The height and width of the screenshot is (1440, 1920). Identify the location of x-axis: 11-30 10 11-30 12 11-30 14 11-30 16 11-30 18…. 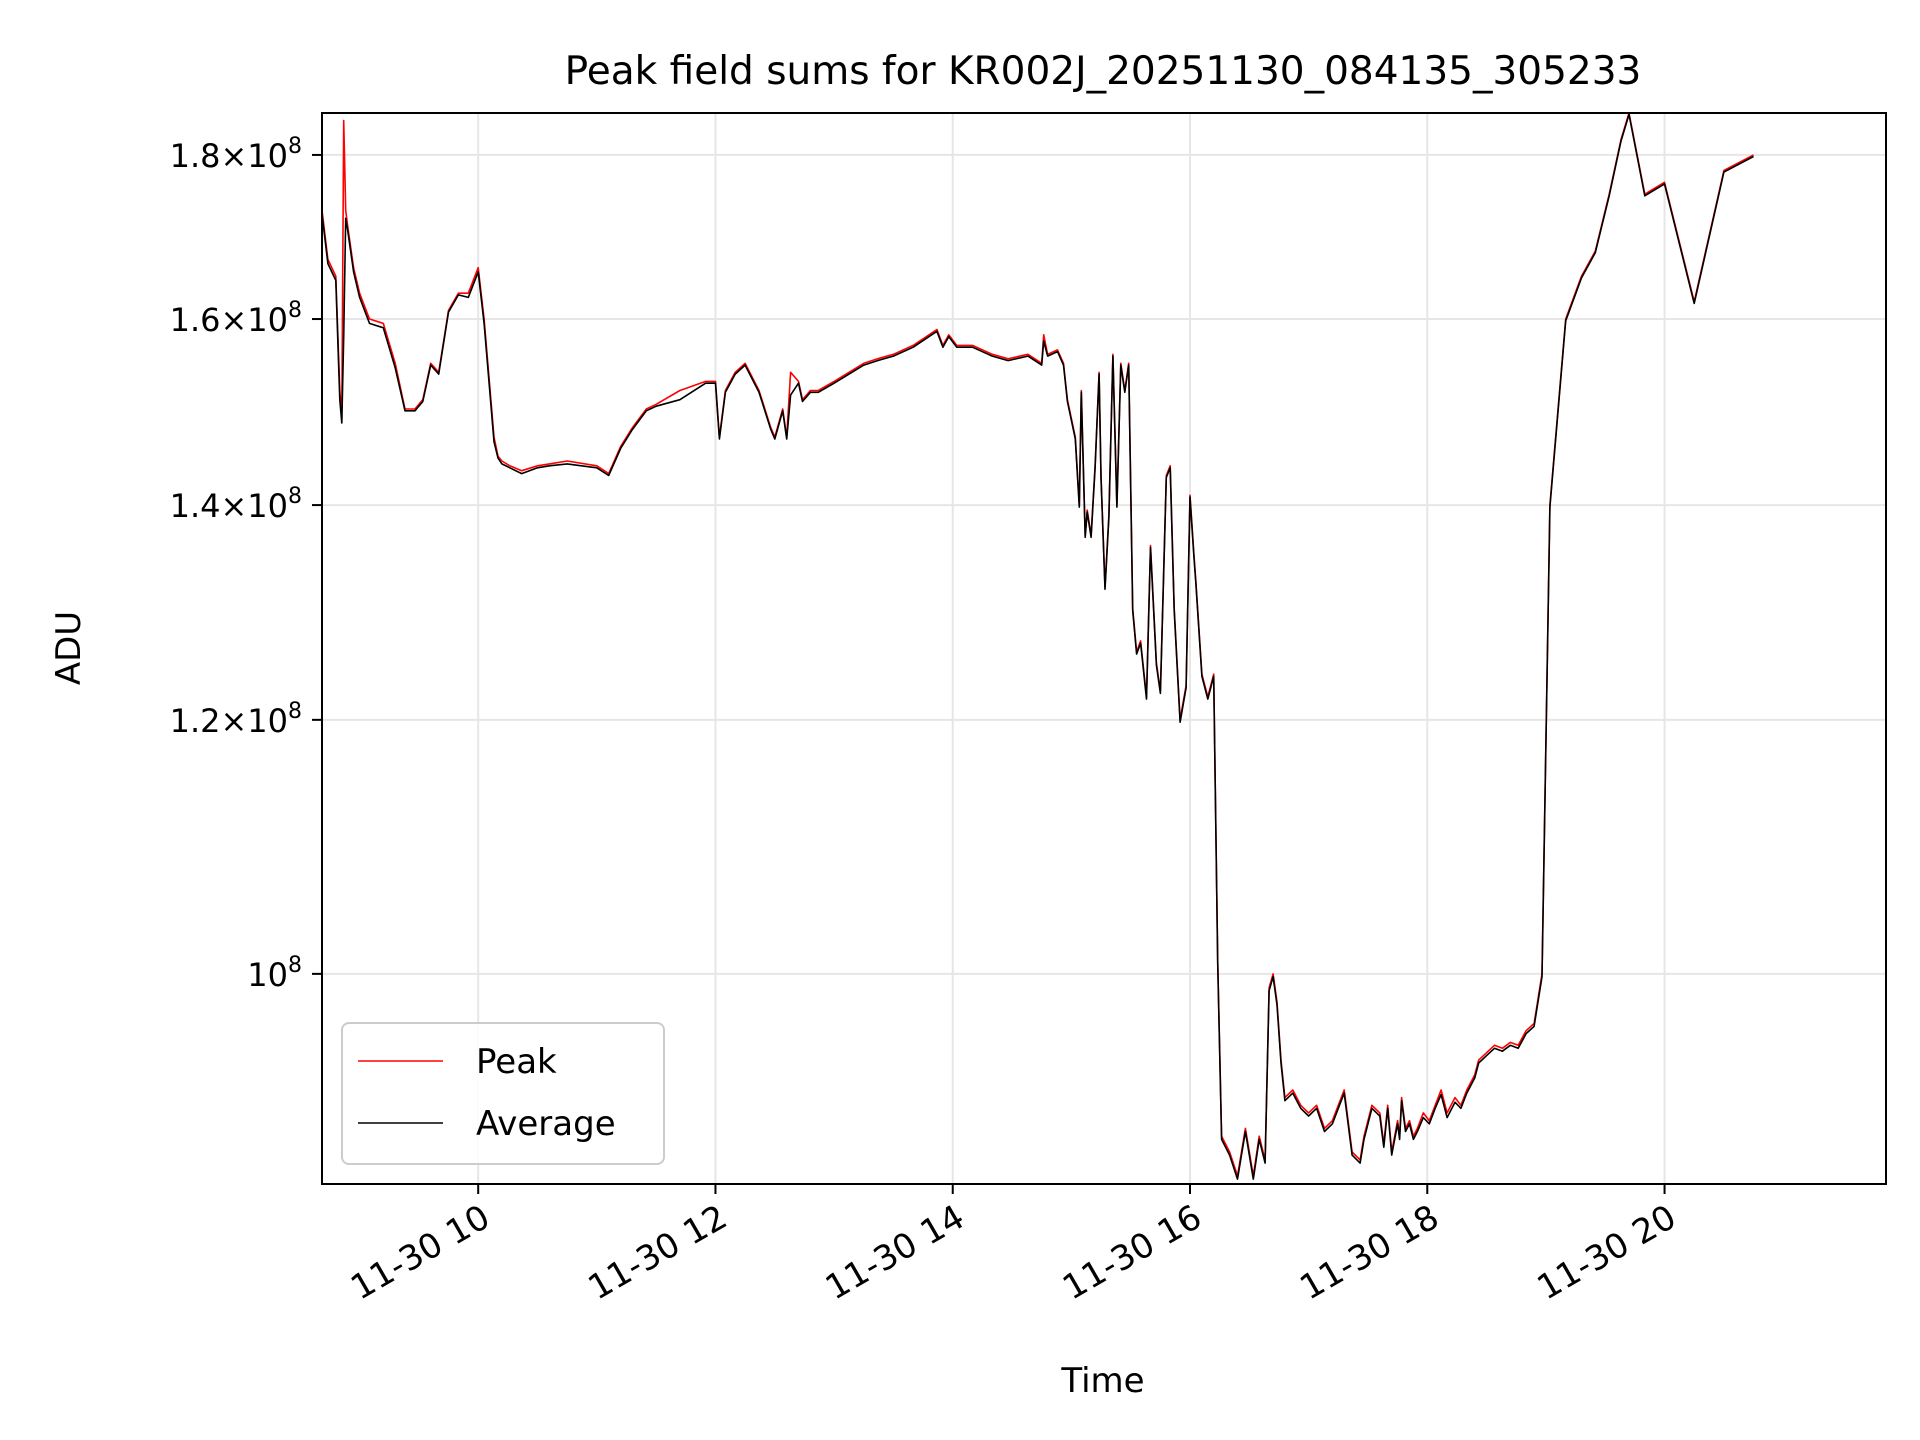
(1013, 1246).